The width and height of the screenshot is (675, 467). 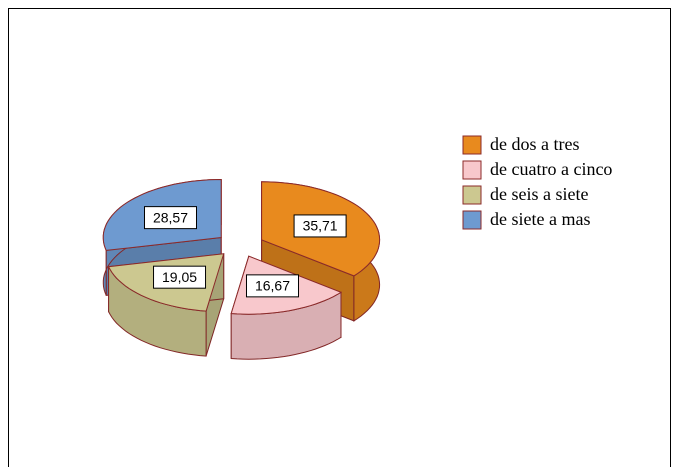 I want to click on data-label: 28,57, so click(x=170, y=217).